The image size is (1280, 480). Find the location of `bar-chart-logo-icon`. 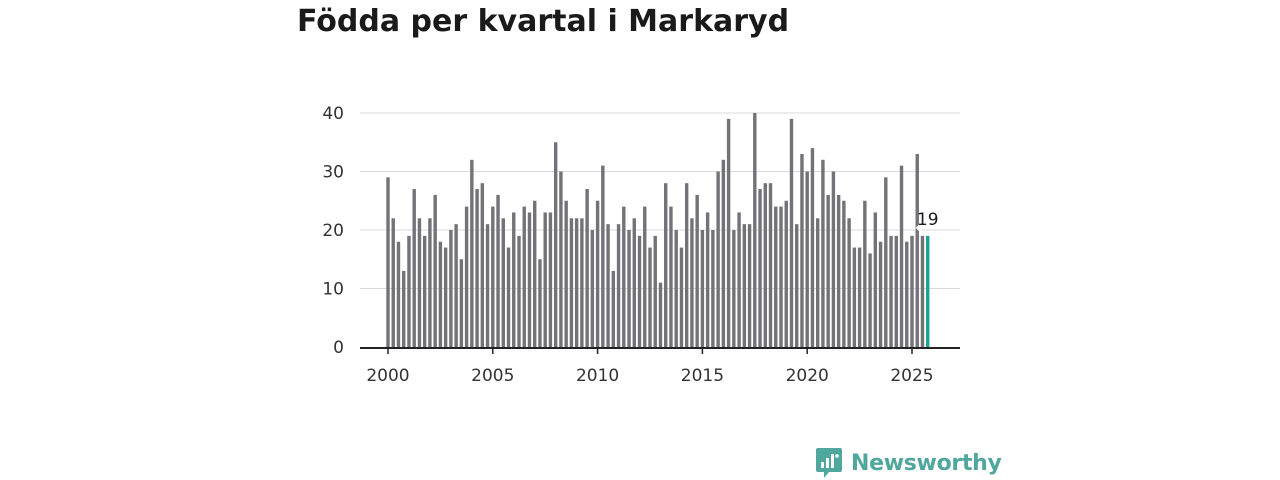

bar-chart-logo-icon is located at coordinates (829, 463).